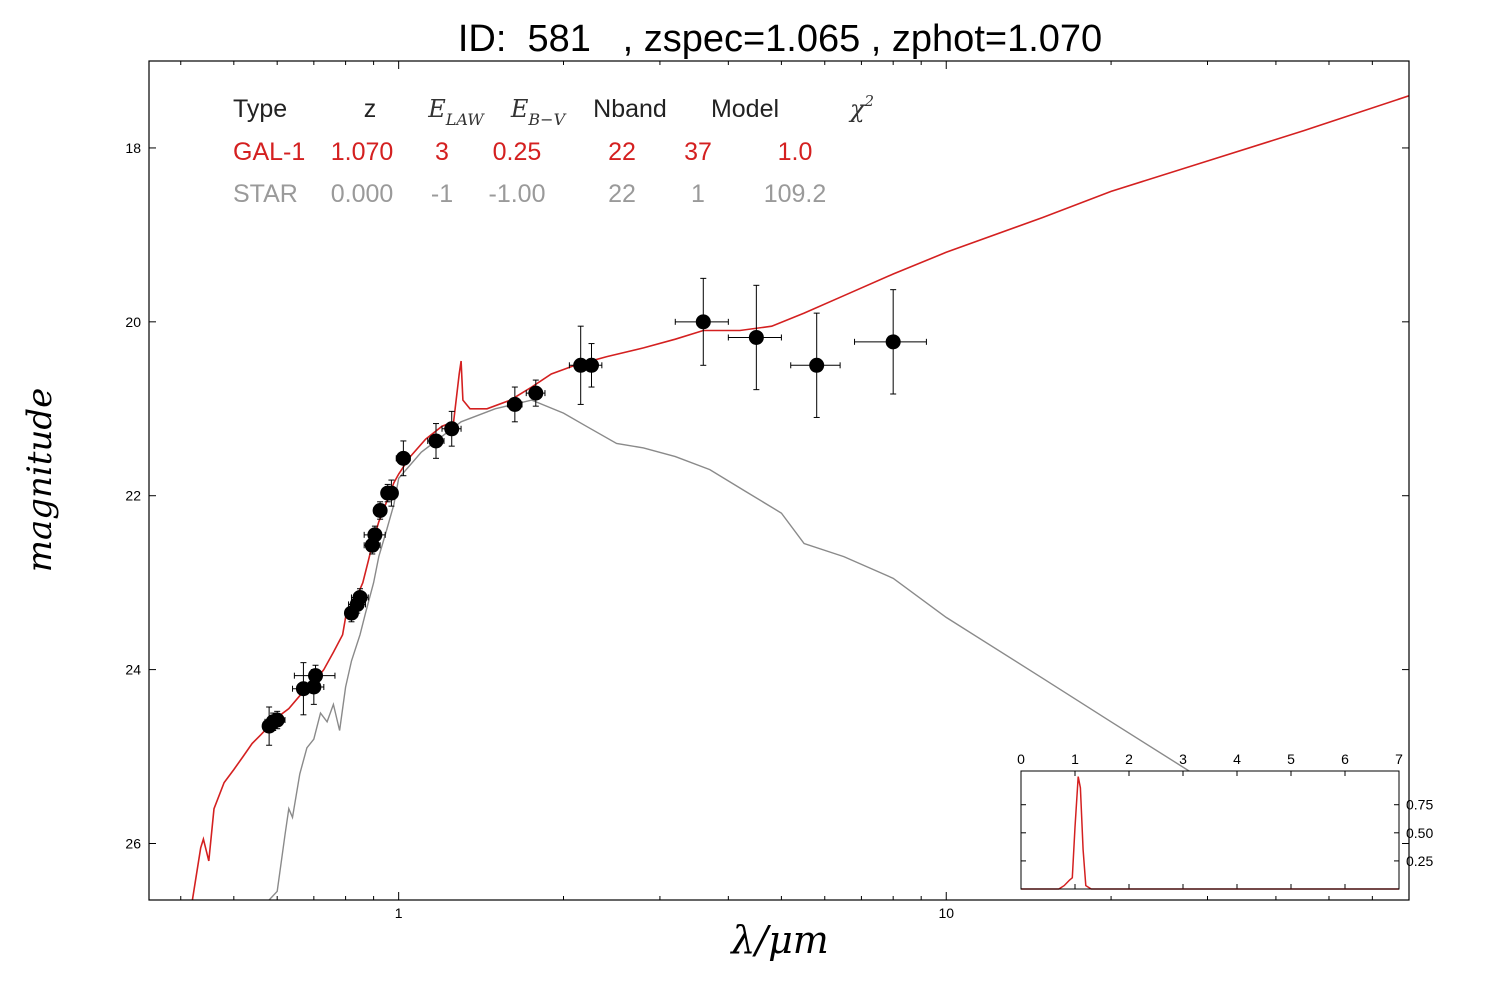  I want to click on table-cell: 37, so click(698, 152).